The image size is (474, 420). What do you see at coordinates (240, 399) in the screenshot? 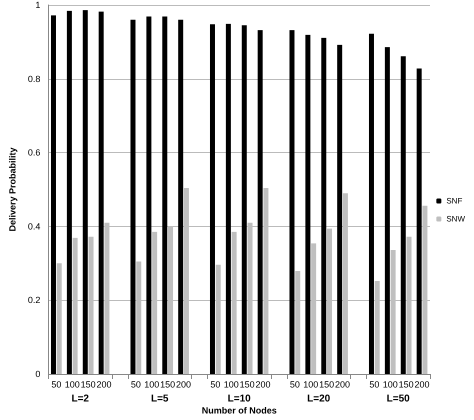
I see `text: L=10` at bounding box center [240, 399].